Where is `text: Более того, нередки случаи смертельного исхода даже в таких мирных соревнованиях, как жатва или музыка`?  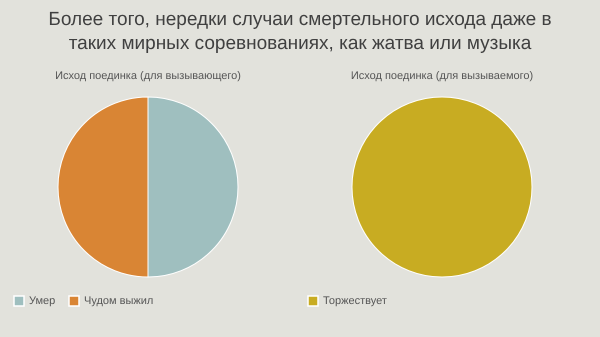 text: Более того, нередки случаи смертельного исхода даже в таких мирных соревнованиях, как жатва или музыка is located at coordinates (300, 32).